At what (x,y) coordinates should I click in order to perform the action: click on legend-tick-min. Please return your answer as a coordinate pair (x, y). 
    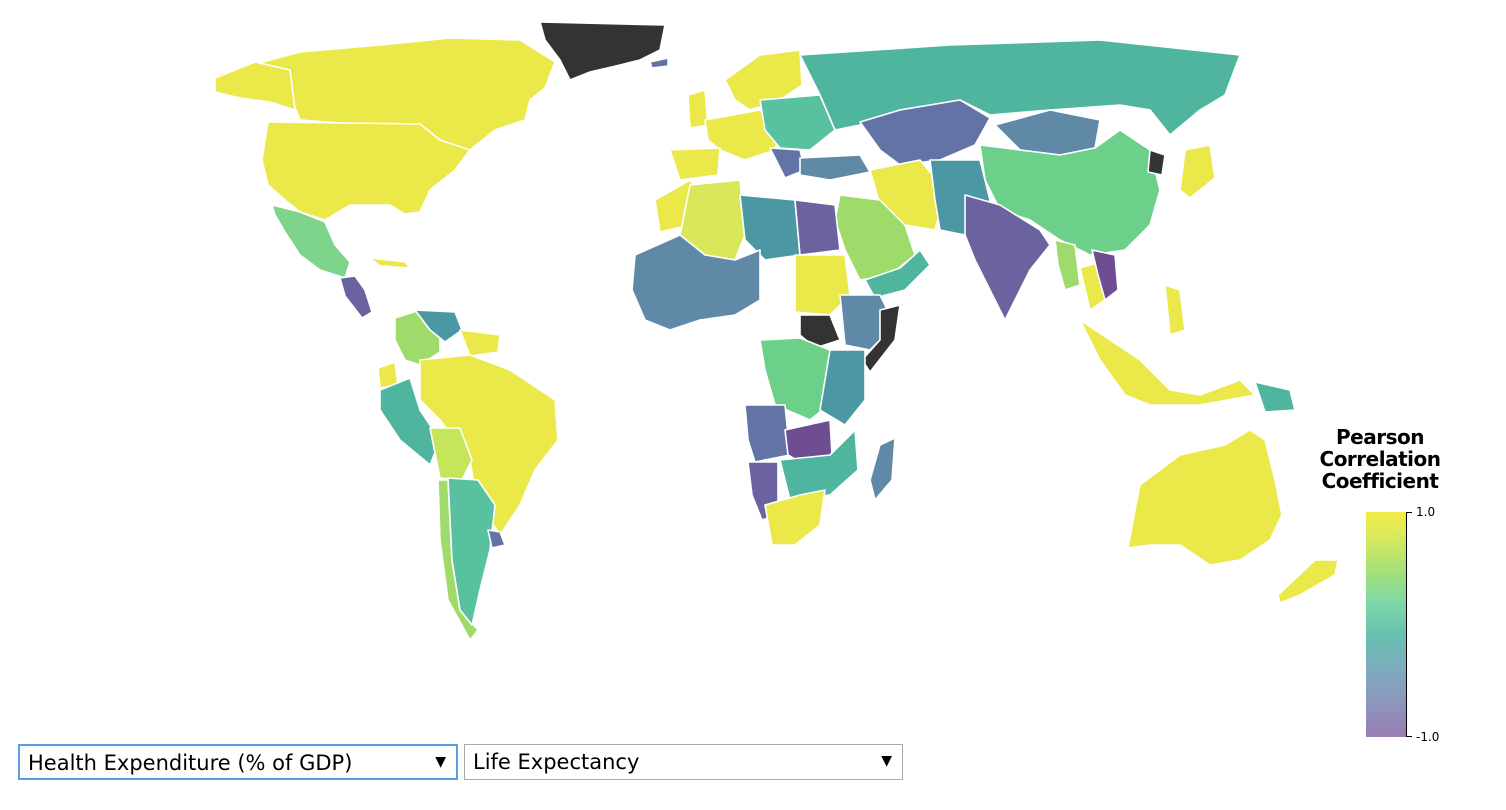
    Looking at the image, I should click on (1409, 736).